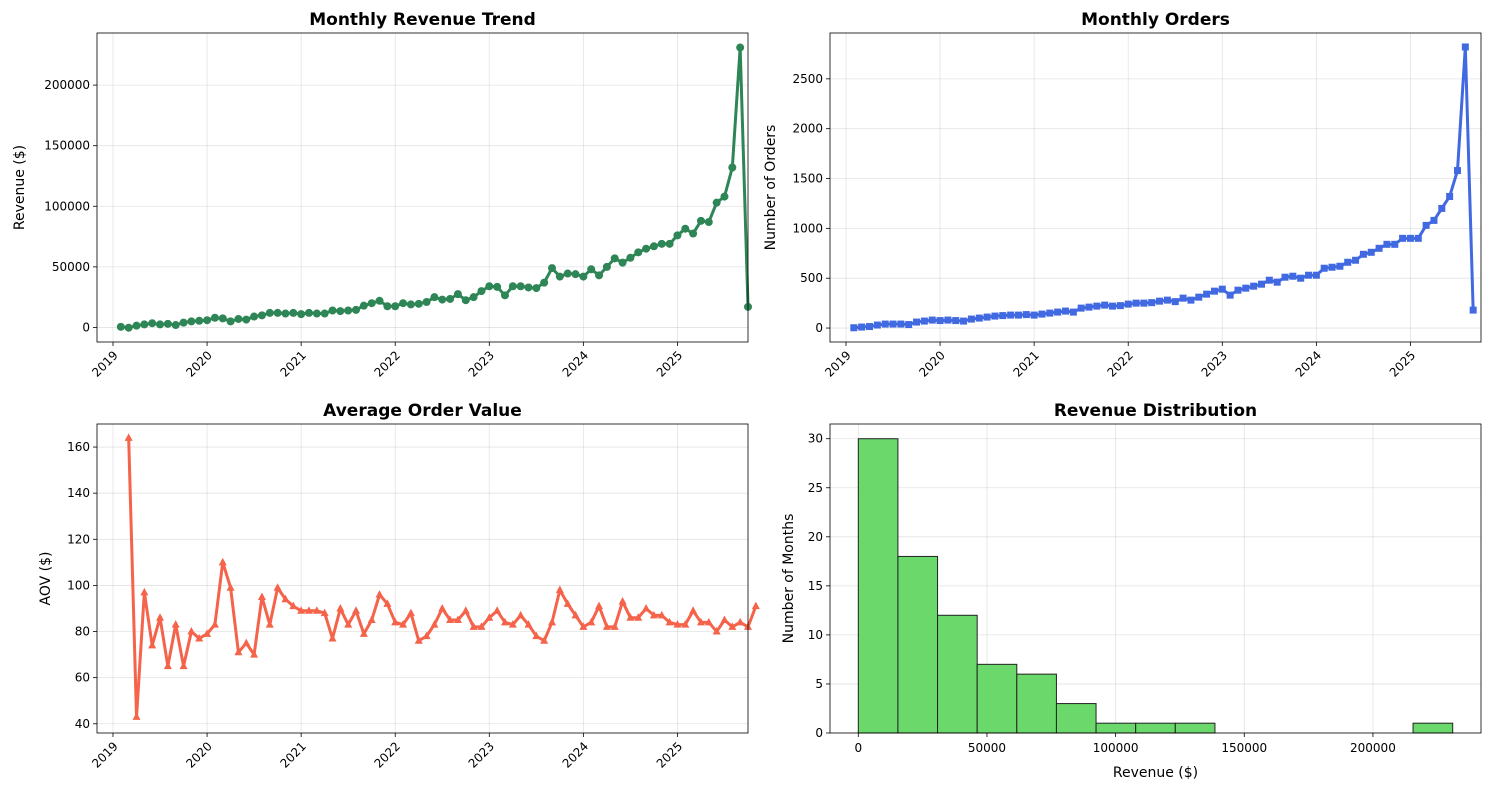 Image resolution: width=1489 pixels, height=790 pixels. What do you see at coordinates (1155, 773) in the screenshot?
I see `distribution-xlabel: Revenue ($)` at bounding box center [1155, 773].